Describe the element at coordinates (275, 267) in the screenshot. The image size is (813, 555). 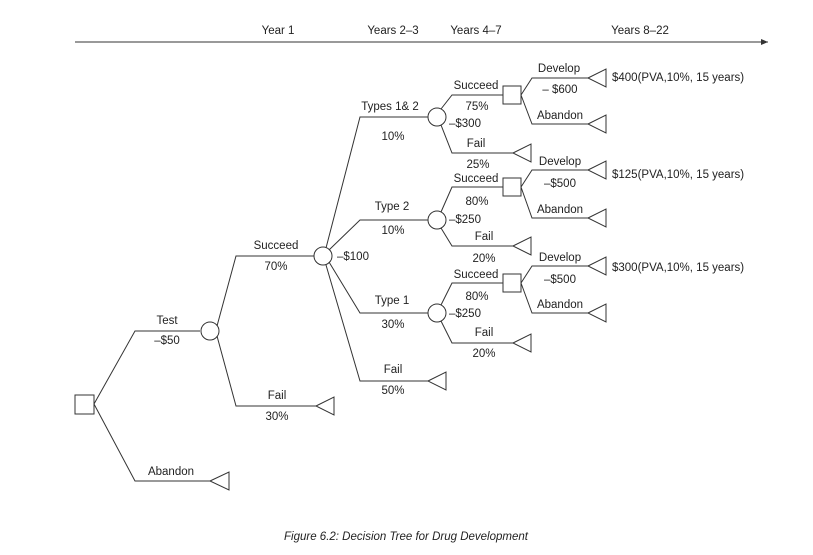
I see `label-succeed-prob: 70%` at that location.